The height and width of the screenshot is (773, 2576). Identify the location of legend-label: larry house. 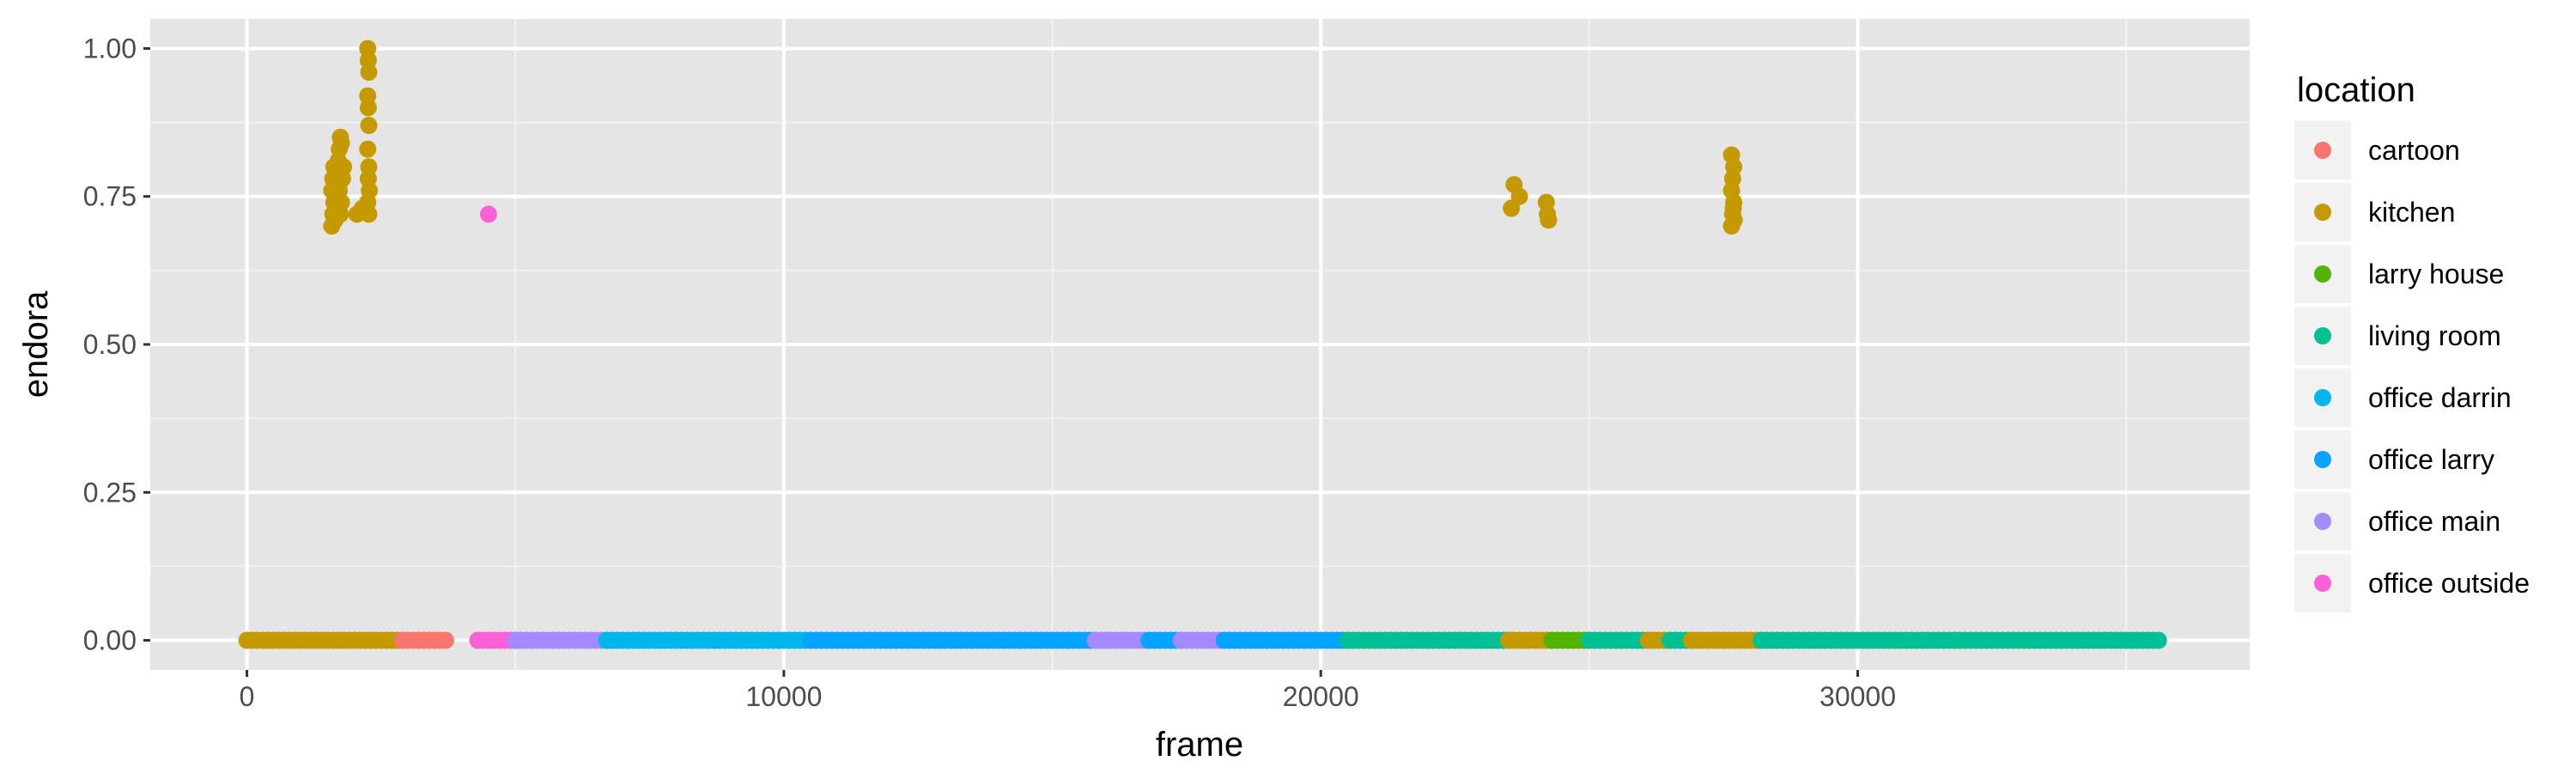
(2436, 274).